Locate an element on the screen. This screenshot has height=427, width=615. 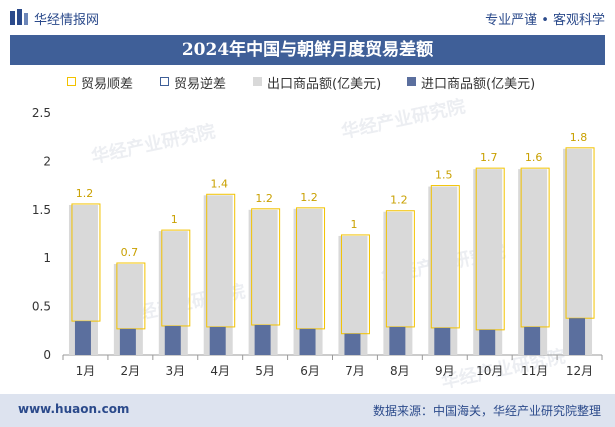
chart-title: 2024年中国与朝鲜月度贸易差额 is located at coordinates (307, 50).